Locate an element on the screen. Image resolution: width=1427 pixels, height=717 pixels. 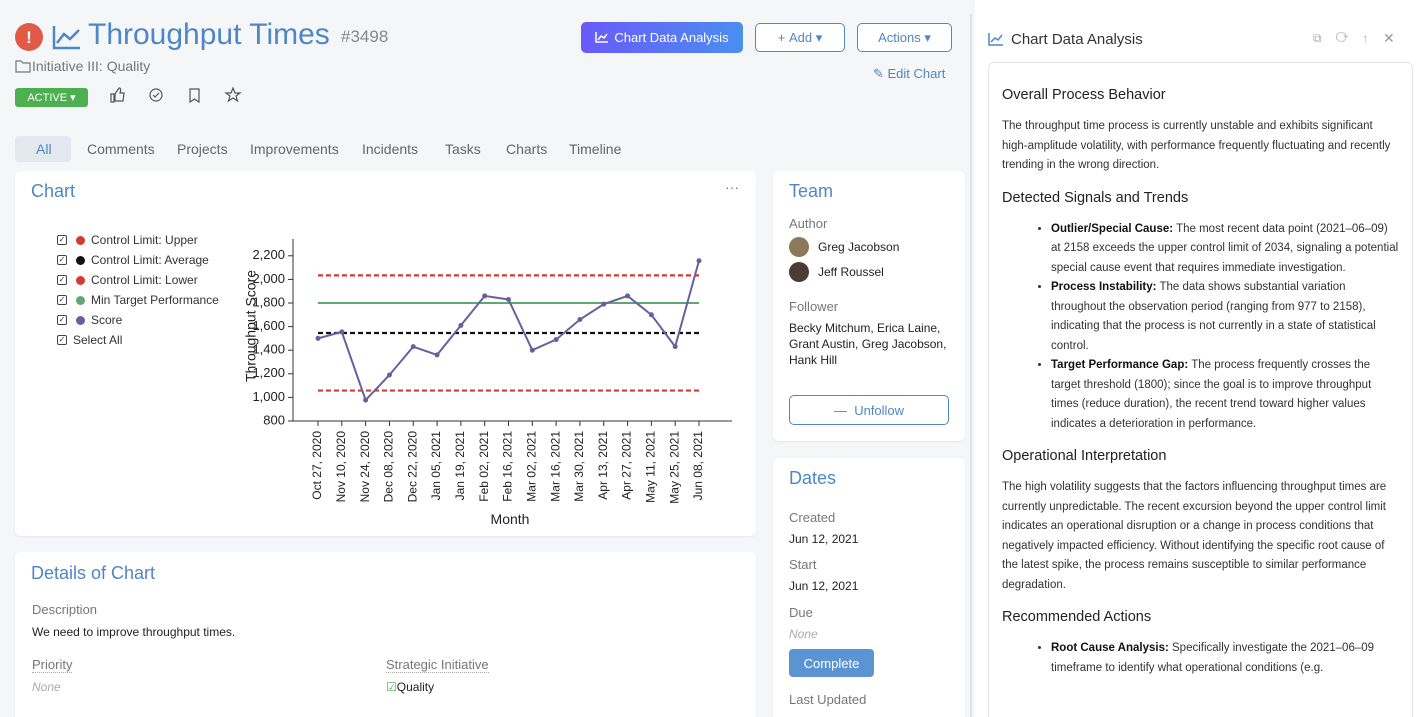
analysis-button: Chart Data Analysis is located at coordinates (662, 37).